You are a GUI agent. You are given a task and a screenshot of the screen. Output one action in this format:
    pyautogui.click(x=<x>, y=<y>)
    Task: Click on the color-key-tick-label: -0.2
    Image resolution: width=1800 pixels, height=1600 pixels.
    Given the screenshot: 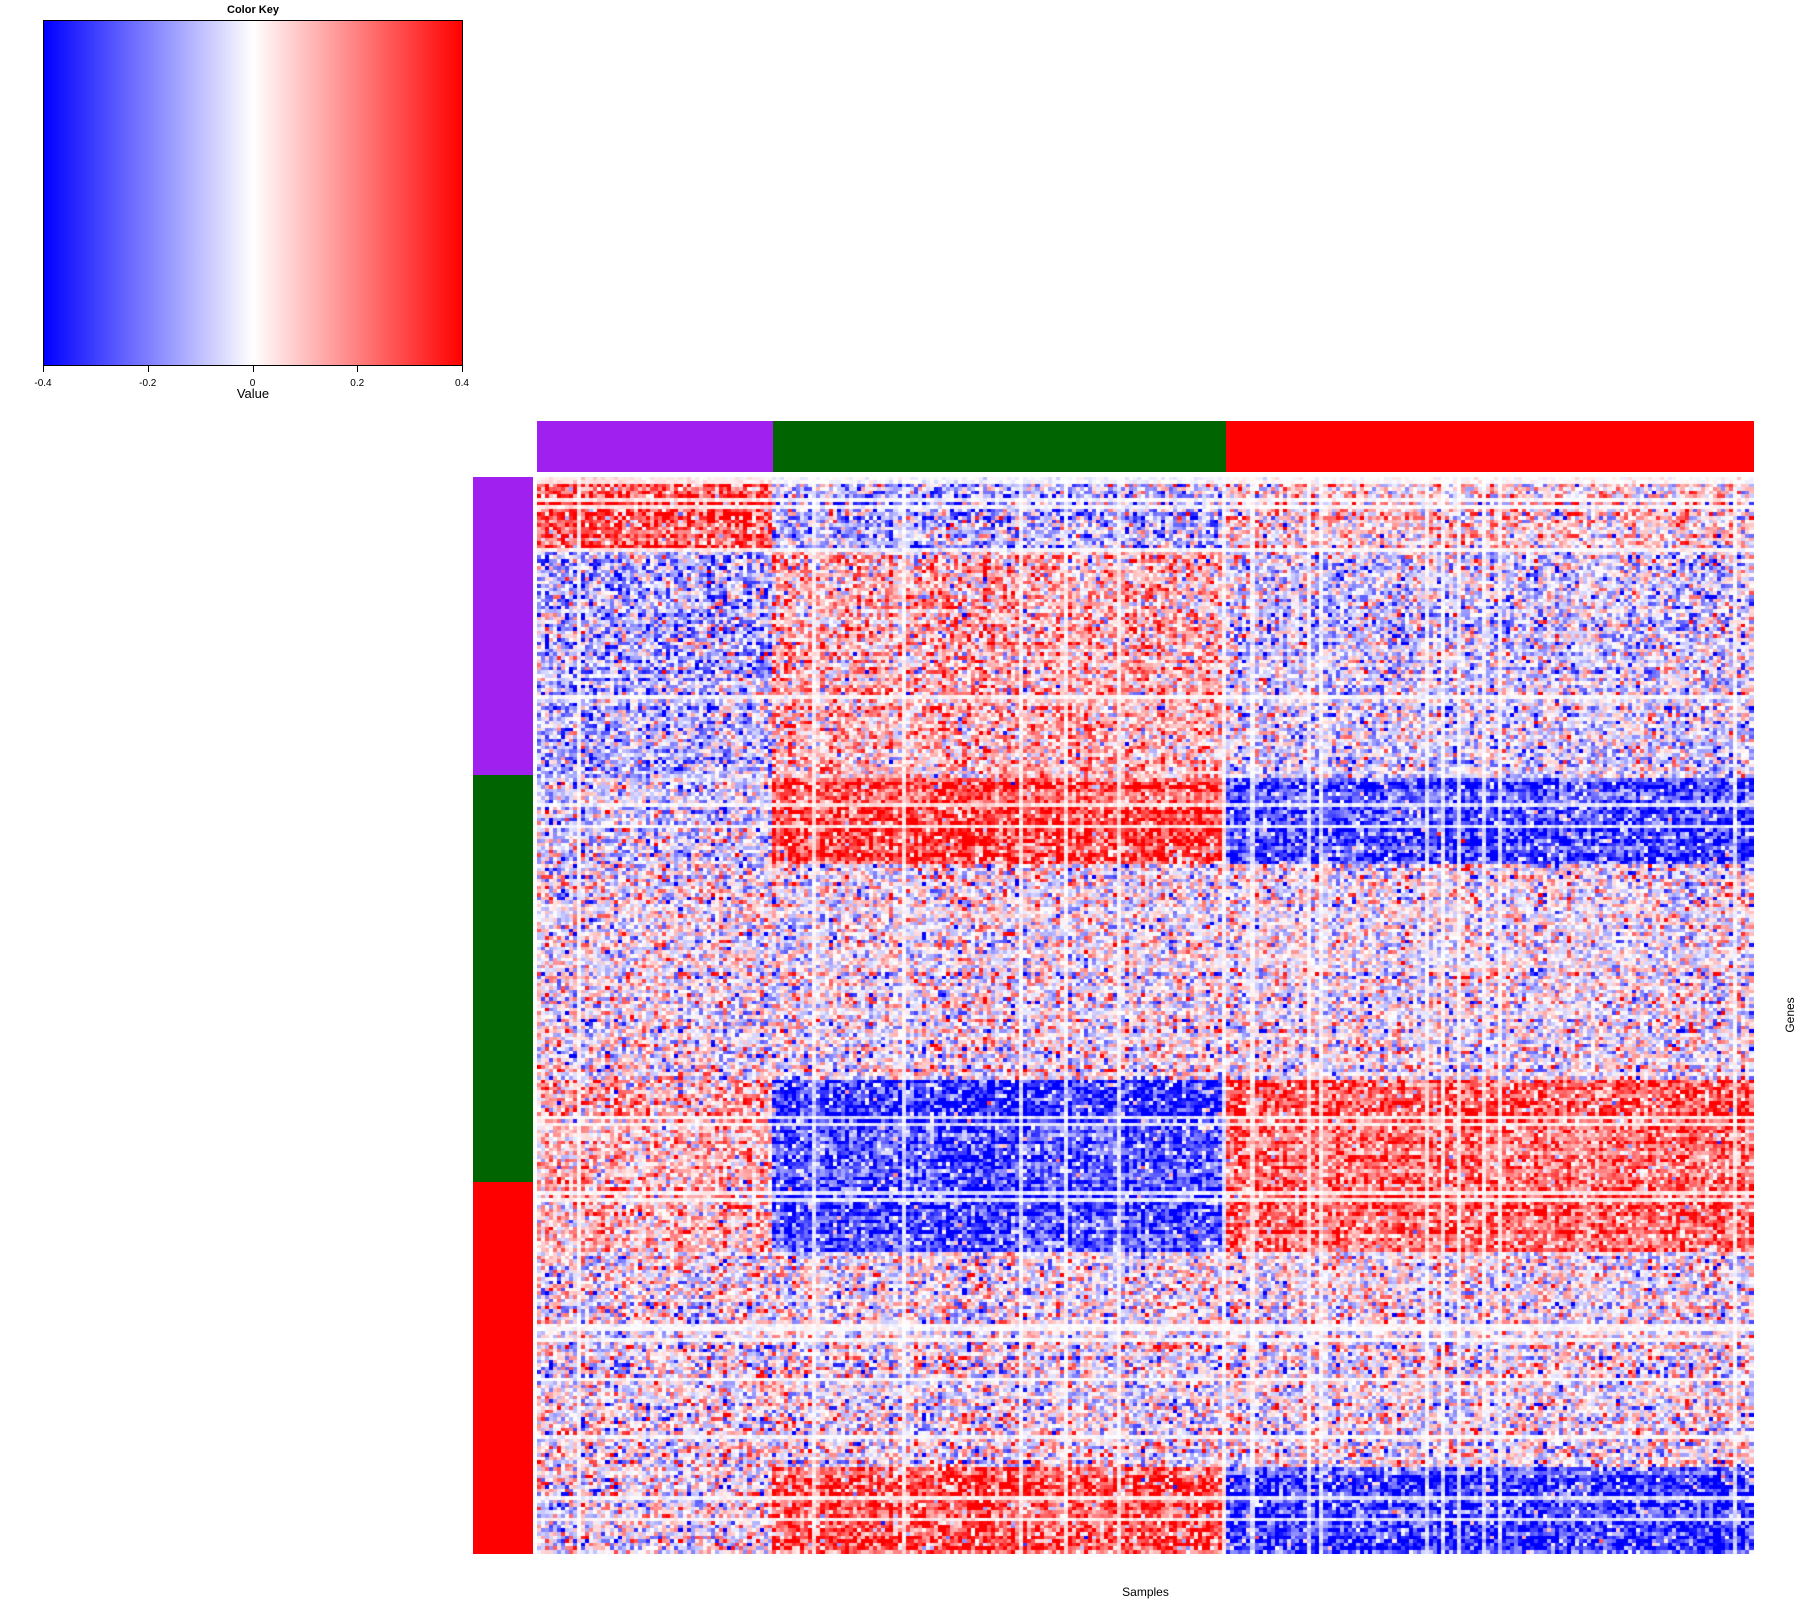 What is the action you would take?
    pyautogui.click(x=148, y=383)
    